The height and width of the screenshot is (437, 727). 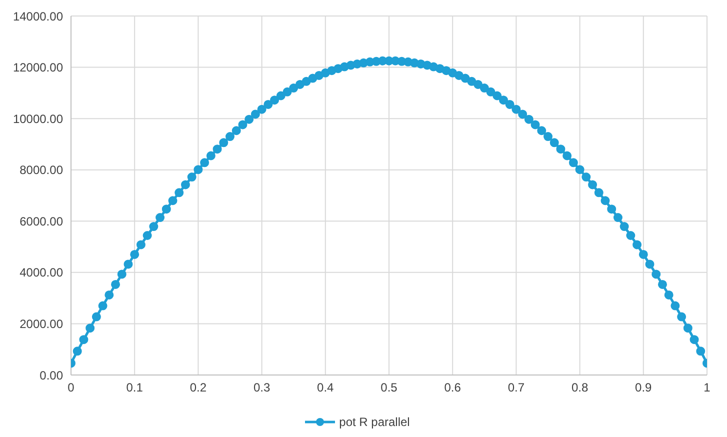 I want to click on y-tick-label: 0.00, so click(x=52, y=375).